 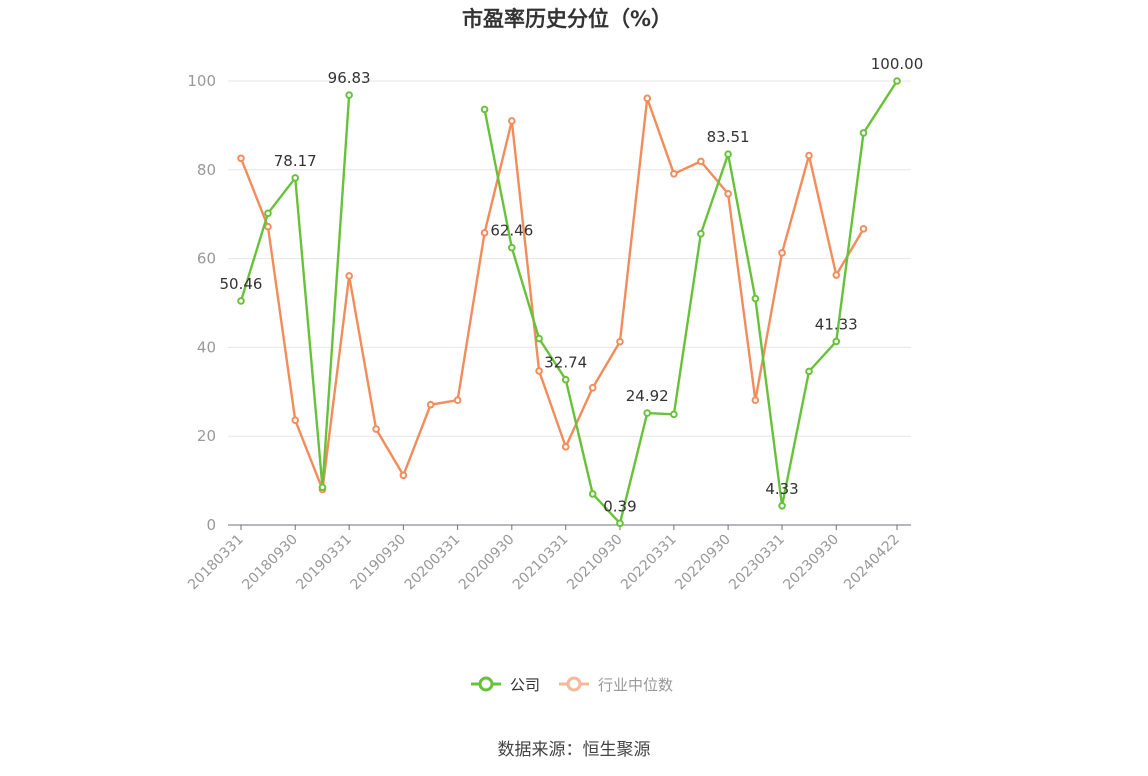 I want to click on y-tick-label: 80, so click(x=206, y=170).